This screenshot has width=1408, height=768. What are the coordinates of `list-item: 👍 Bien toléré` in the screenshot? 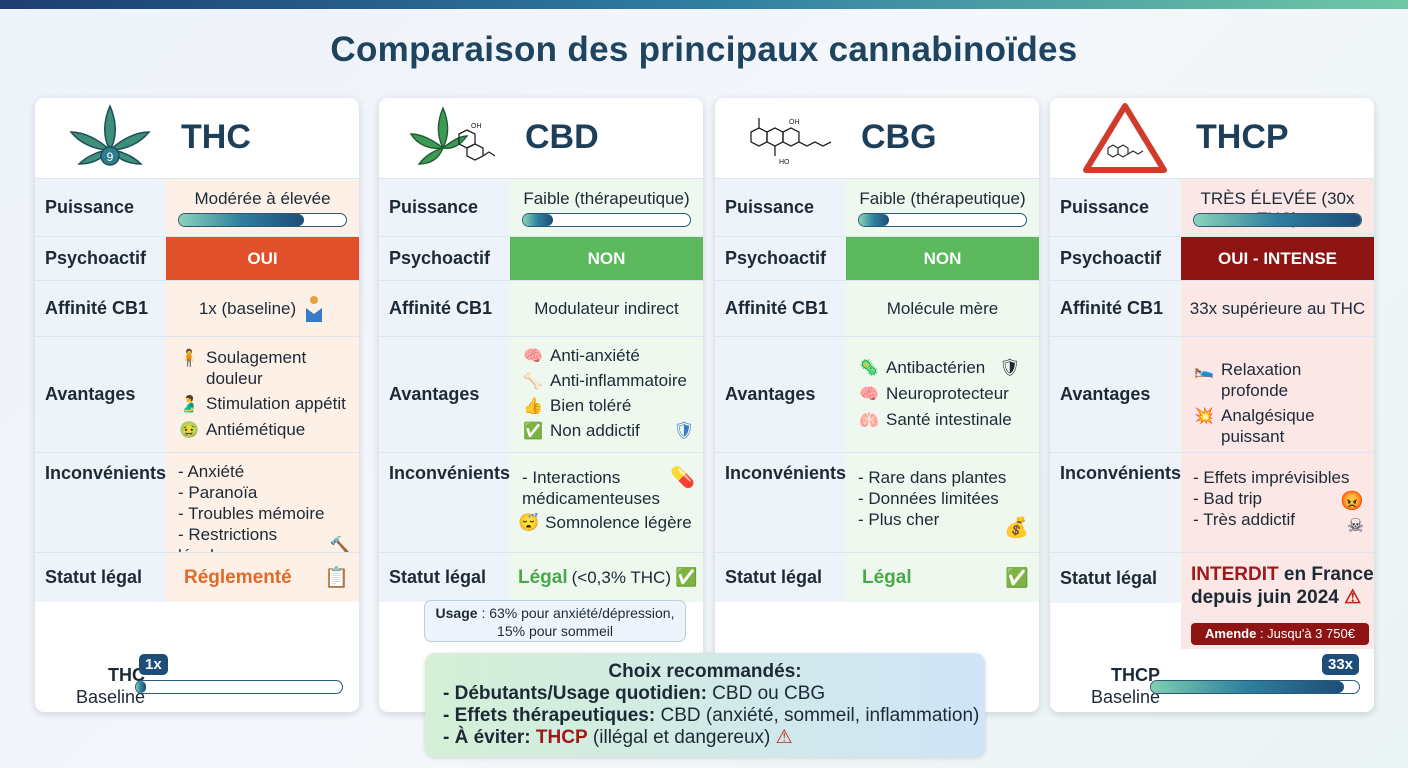 It's located at (608, 406).